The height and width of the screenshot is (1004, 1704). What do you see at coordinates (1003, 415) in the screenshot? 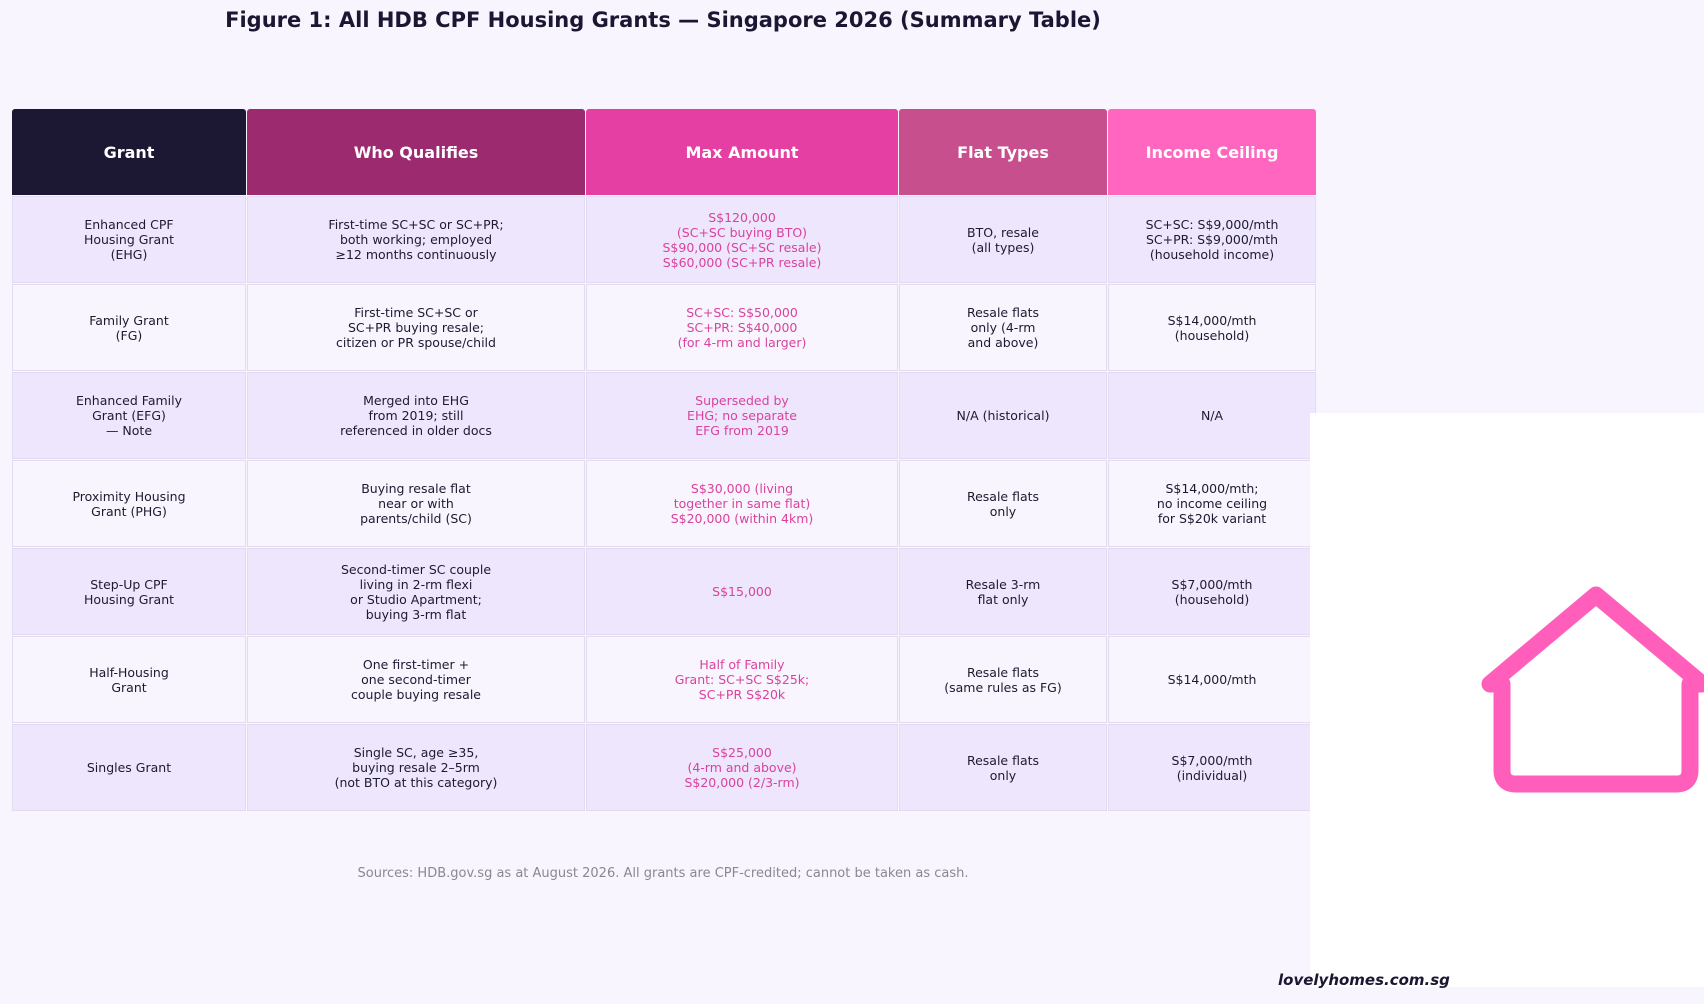
I see `table-cell: N/A (historical)` at bounding box center [1003, 415].